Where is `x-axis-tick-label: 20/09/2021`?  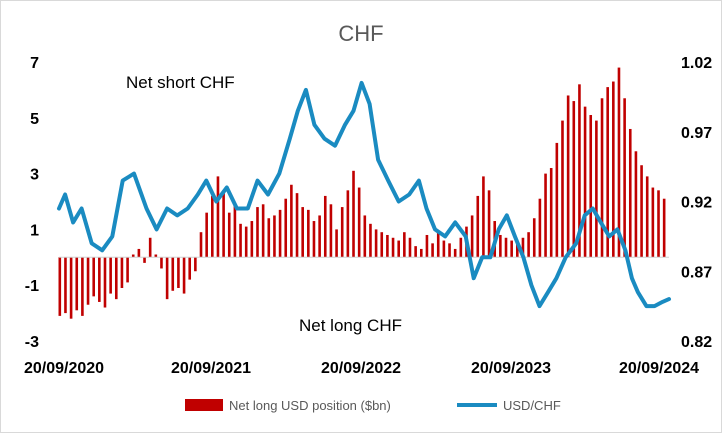
x-axis-tick-label: 20/09/2021 is located at coordinates (211, 368).